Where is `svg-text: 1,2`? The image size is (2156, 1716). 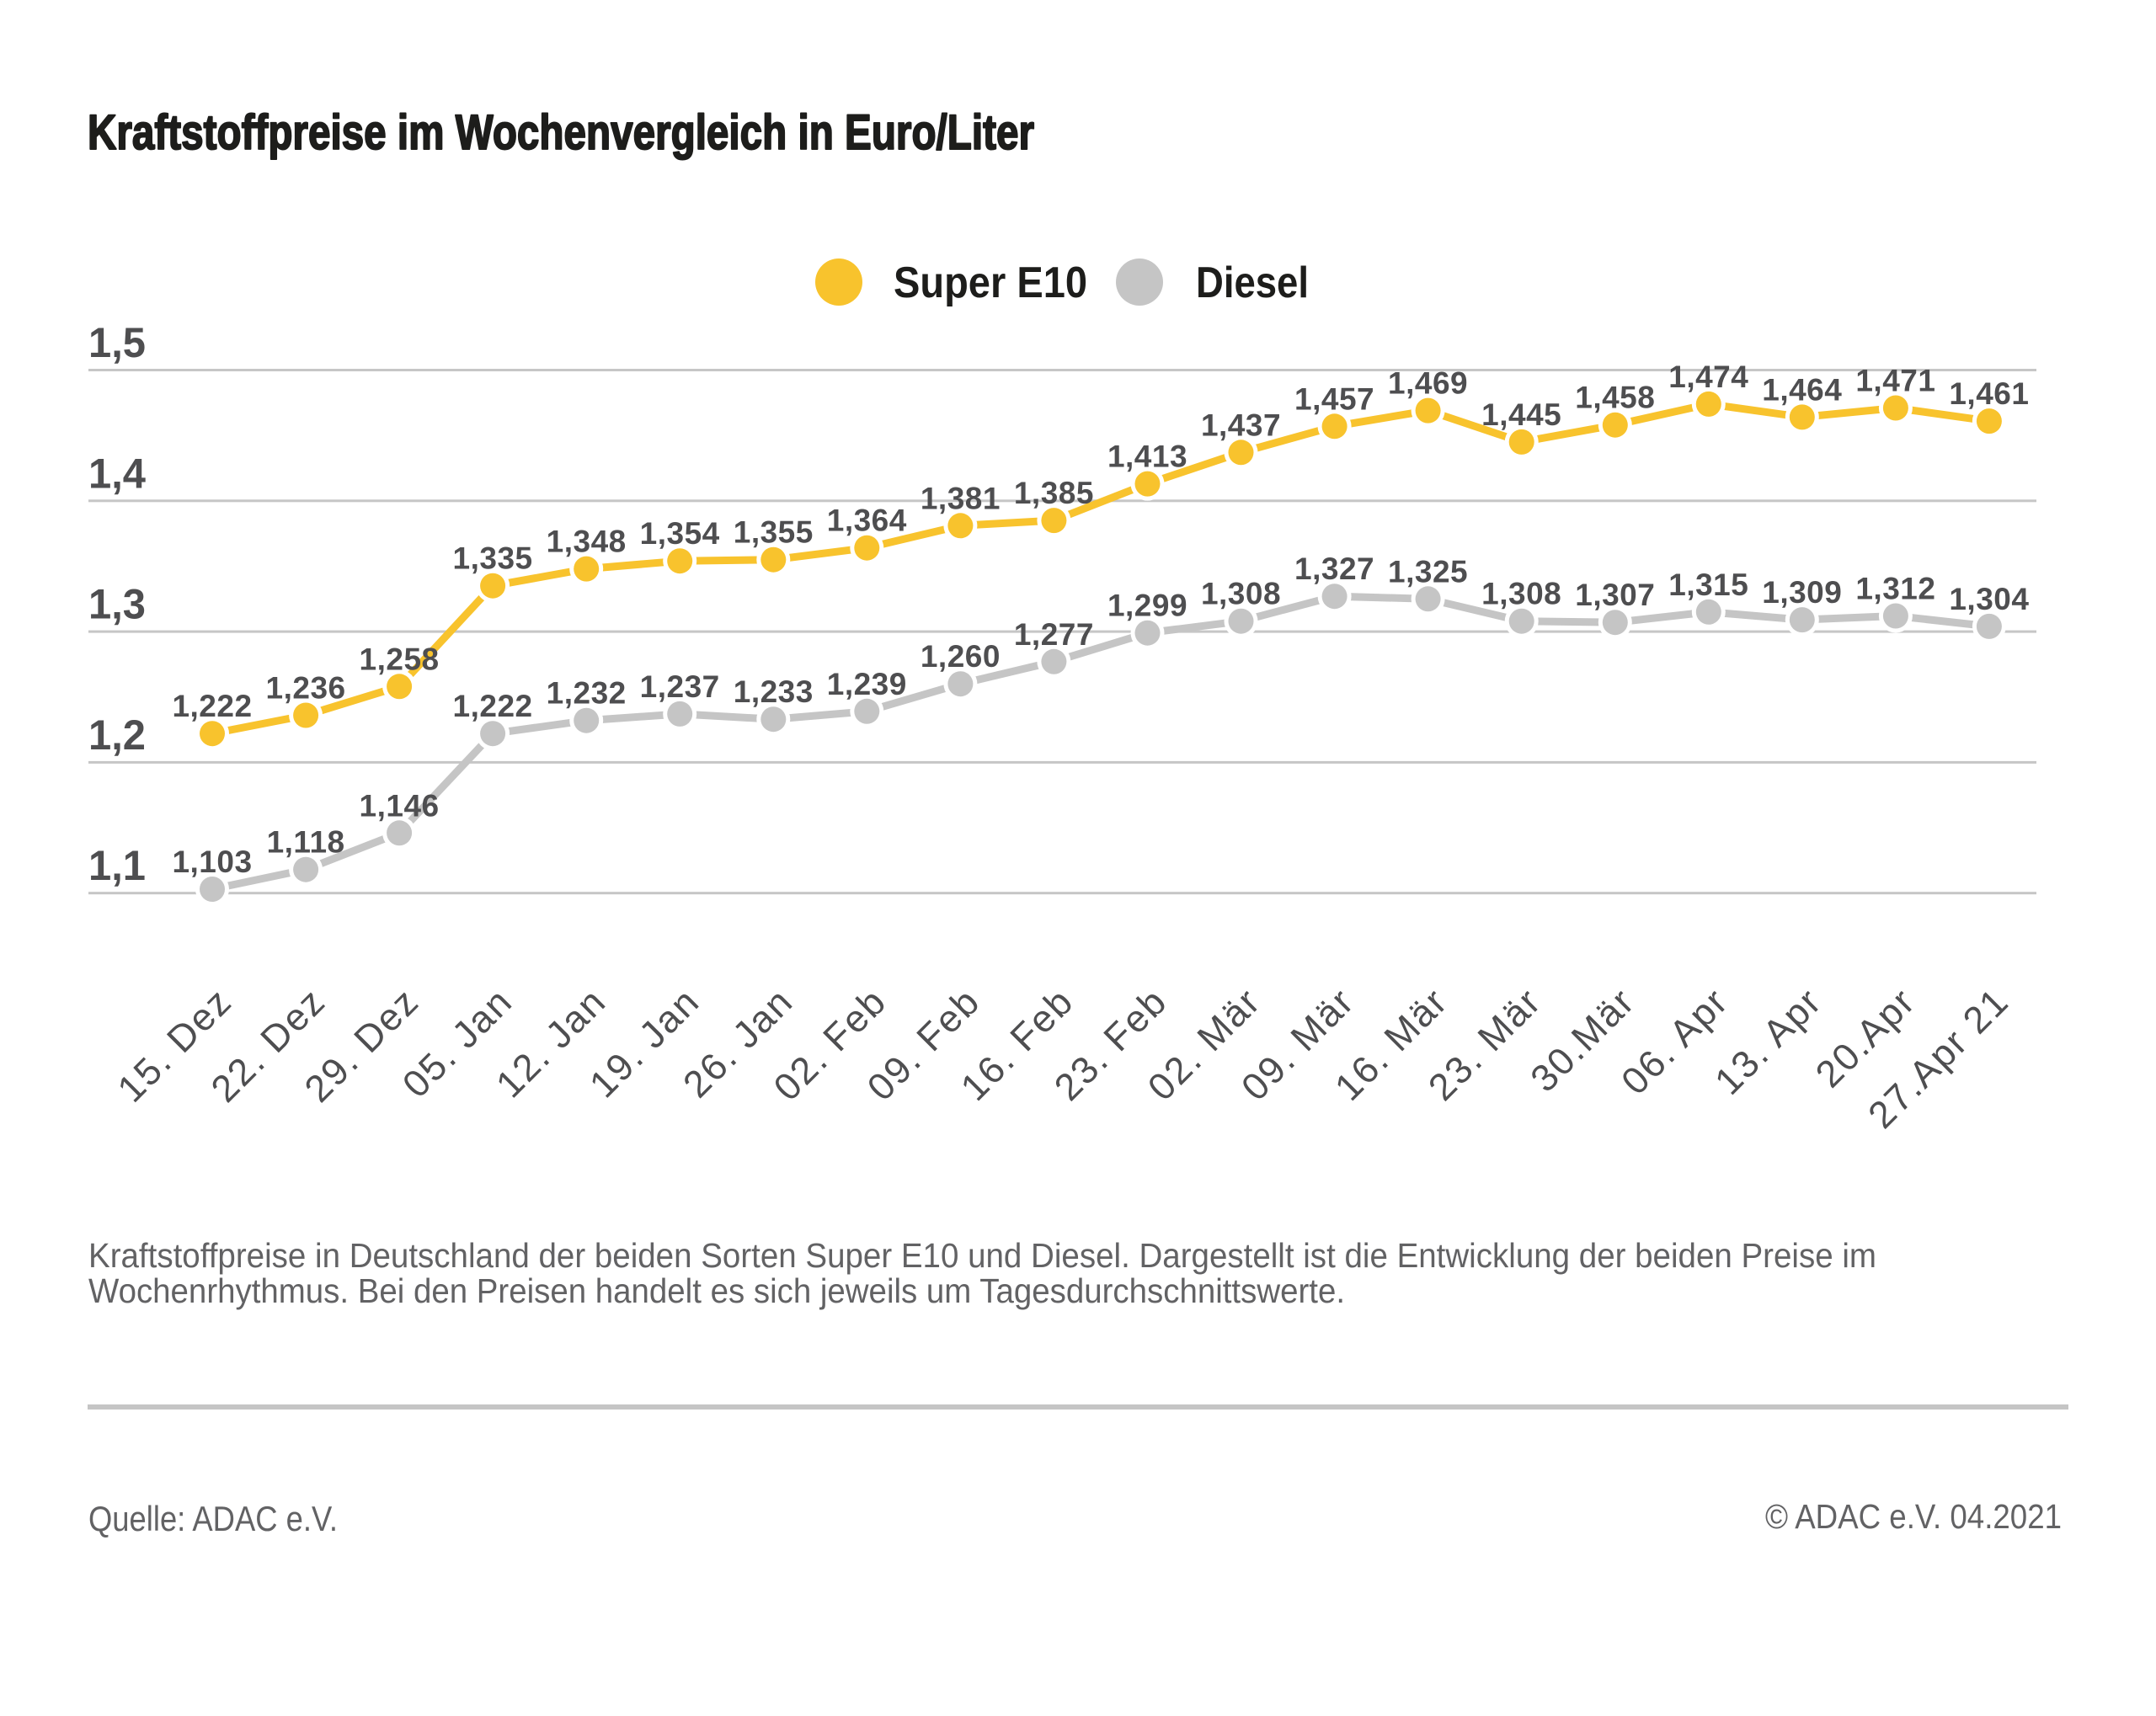
svg-text: 1,2 is located at coordinates (117, 735).